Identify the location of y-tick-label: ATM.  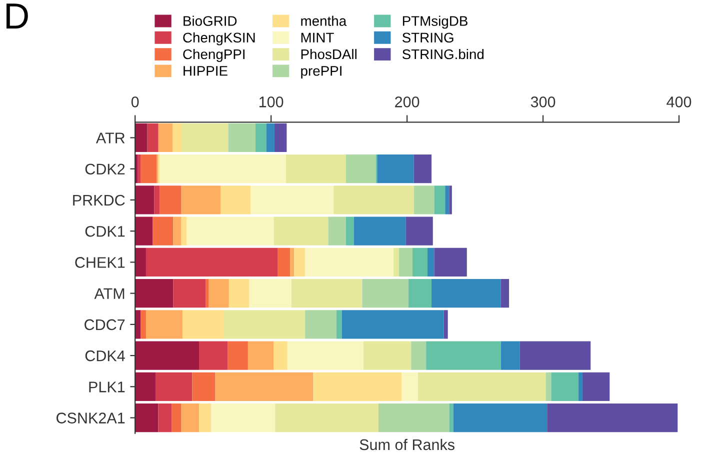
(109, 293).